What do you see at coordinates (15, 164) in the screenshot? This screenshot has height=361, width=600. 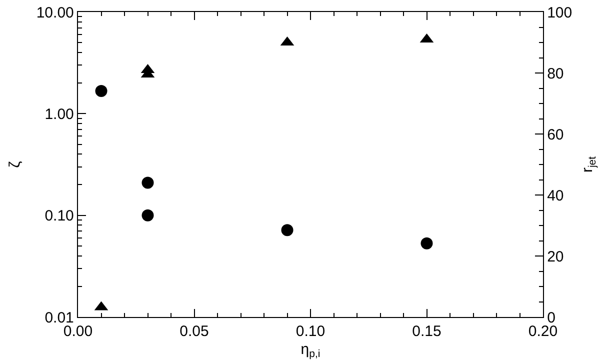 I see `y-axis-title: ζ` at bounding box center [15, 164].